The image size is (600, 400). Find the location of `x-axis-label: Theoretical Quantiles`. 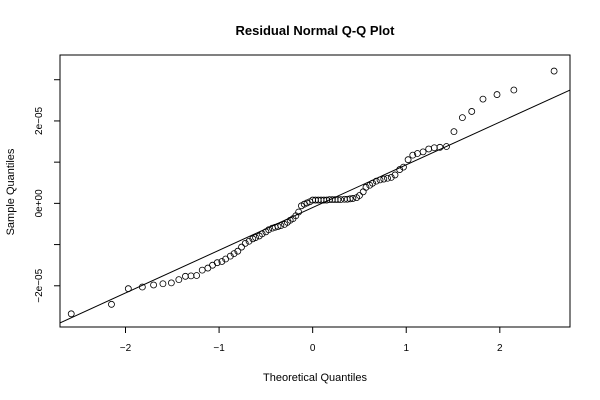

x-axis-label: Theoretical Quantiles is located at coordinates (315, 378).